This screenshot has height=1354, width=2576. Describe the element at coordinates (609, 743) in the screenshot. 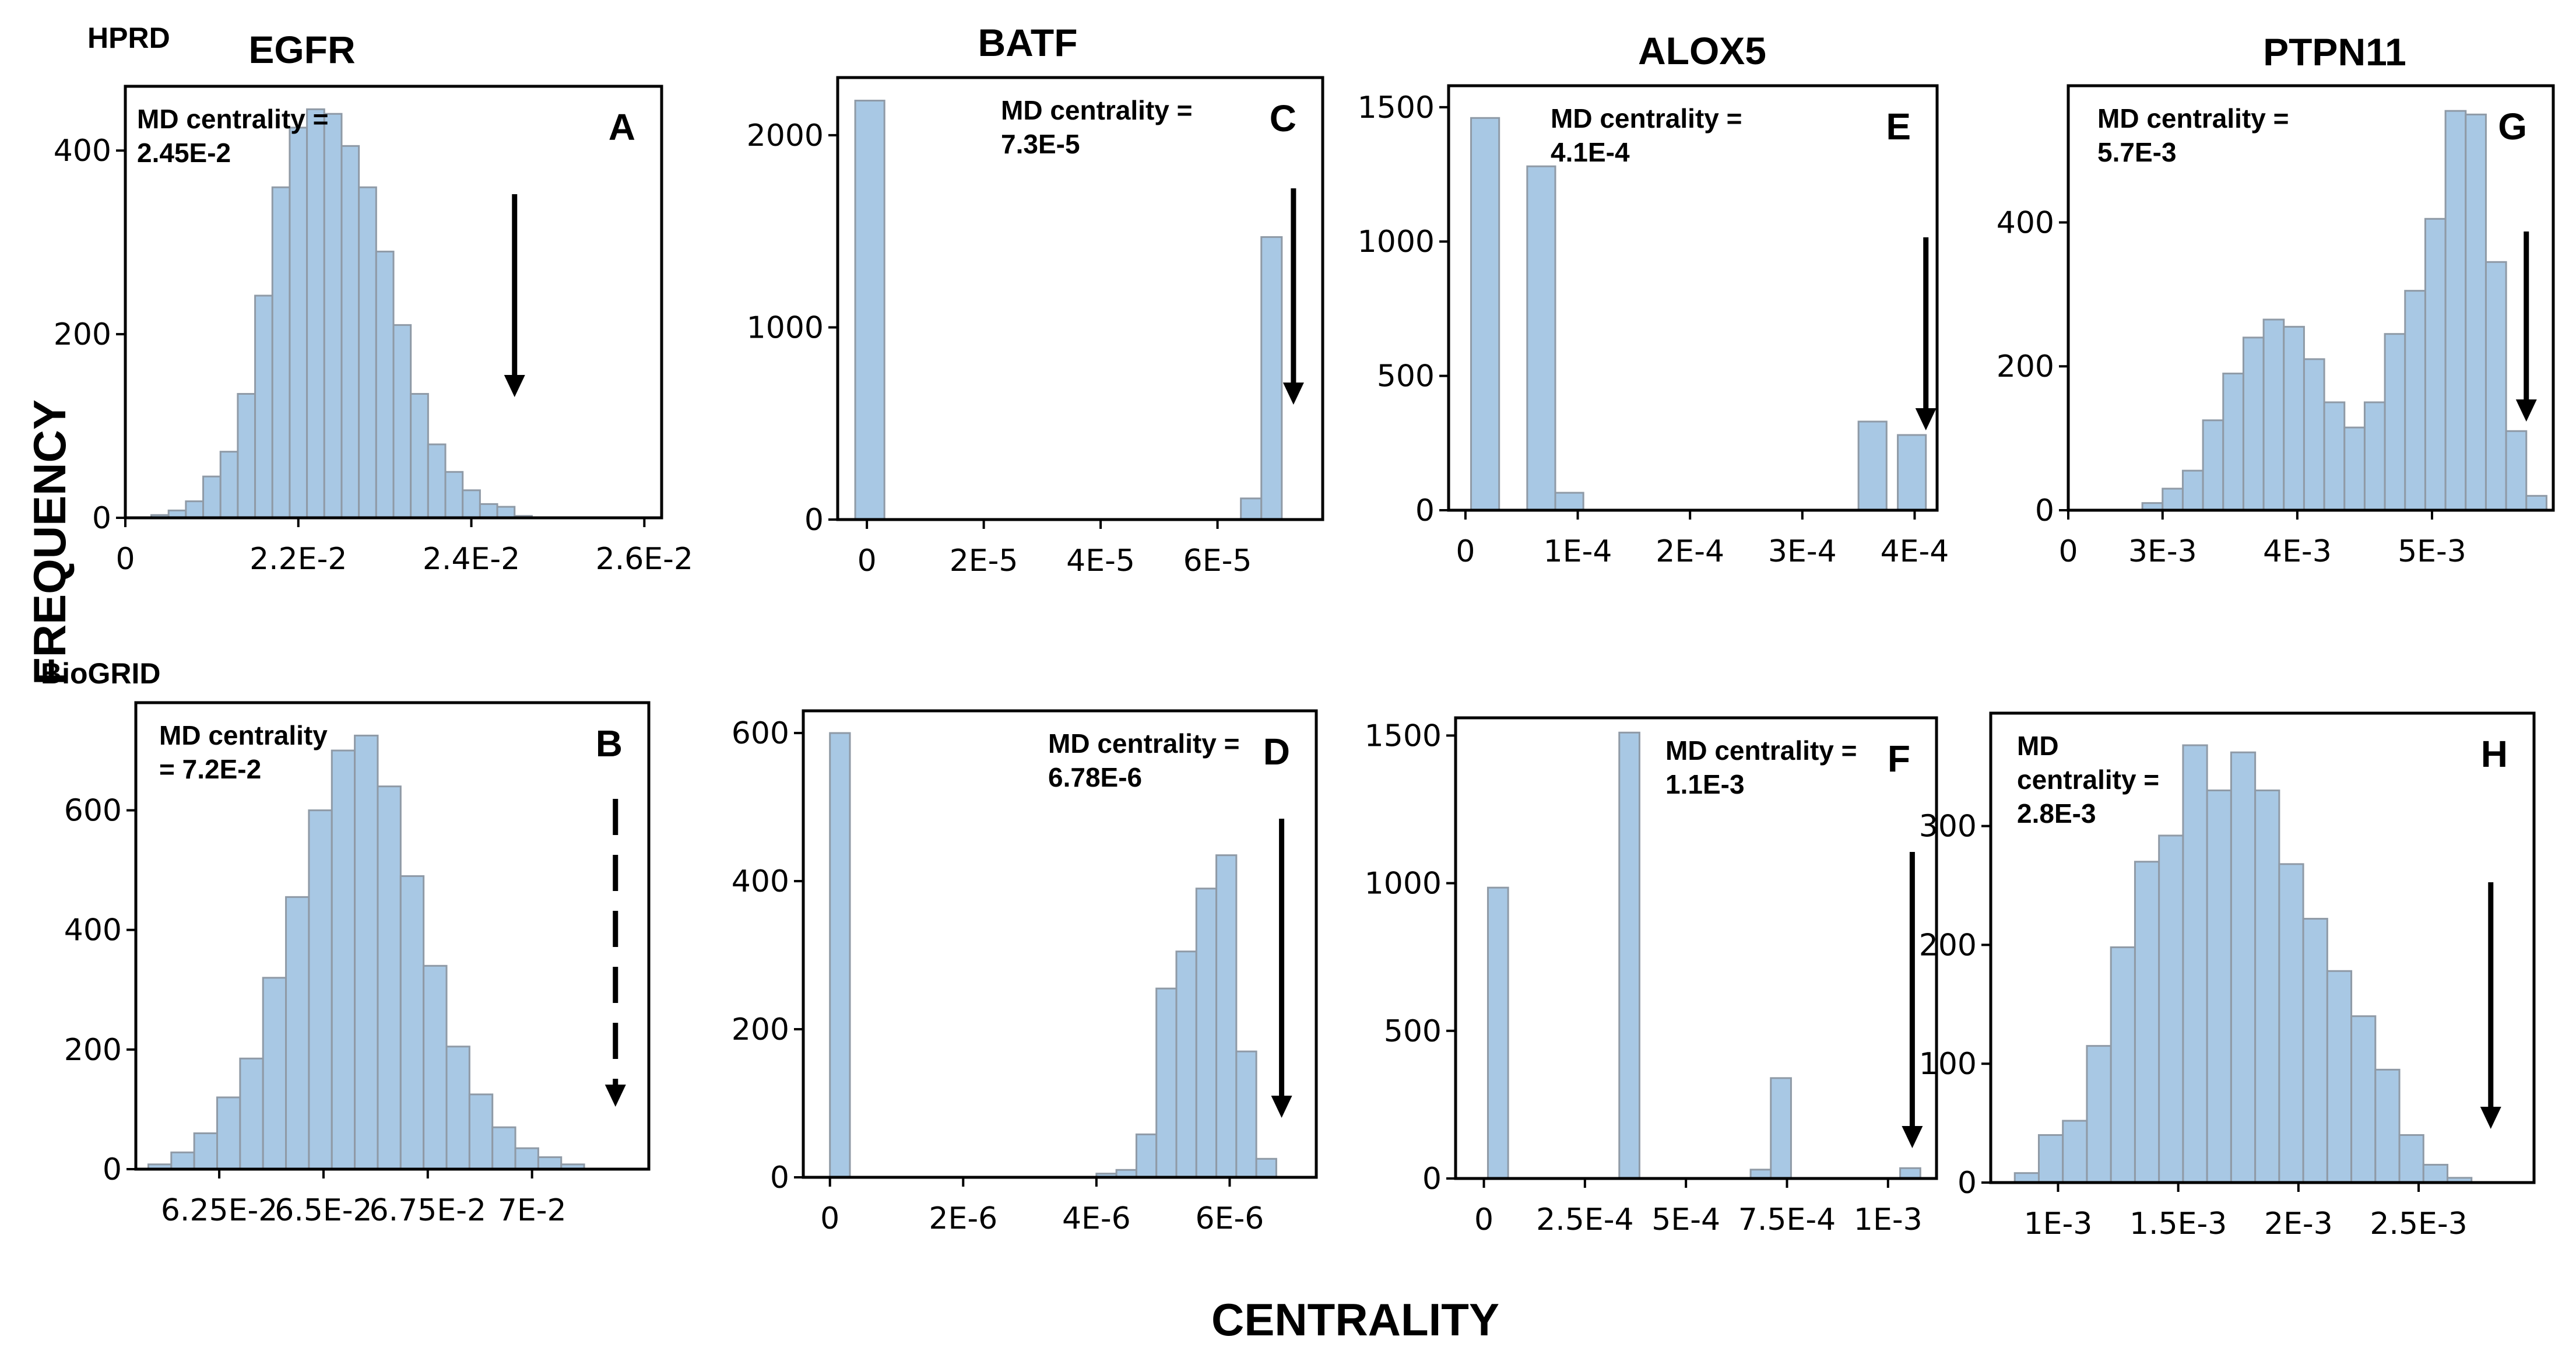

I see `panel-letter: B` at that location.